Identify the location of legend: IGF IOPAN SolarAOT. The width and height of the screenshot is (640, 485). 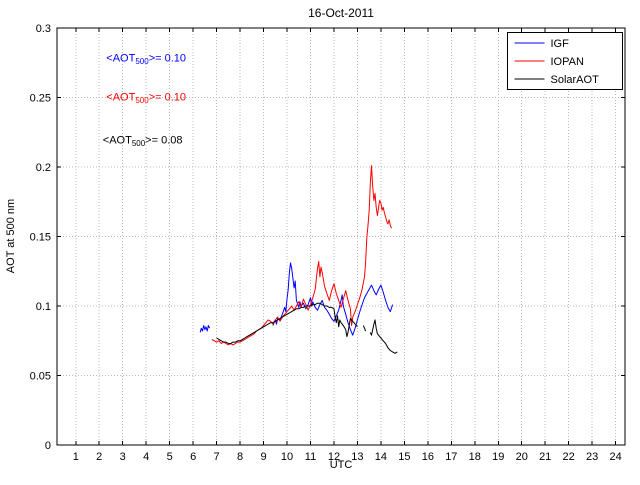
(565, 61).